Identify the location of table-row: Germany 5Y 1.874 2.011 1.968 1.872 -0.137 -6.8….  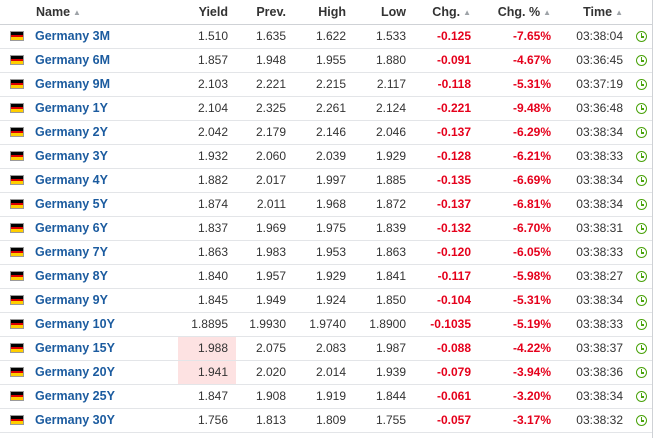
(326, 204).